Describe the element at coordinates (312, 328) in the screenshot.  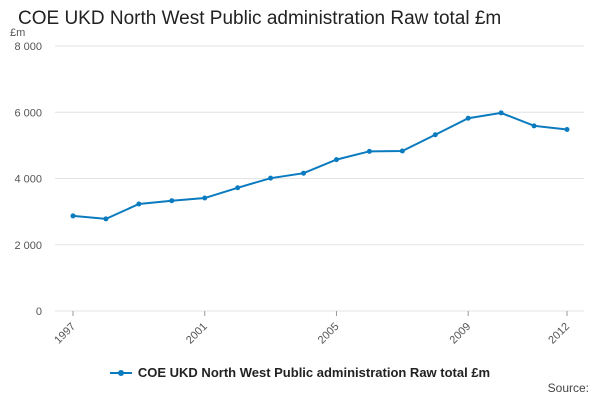
I see `x-axis-ticks: 1997 2001 2005 2009 2012` at that location.